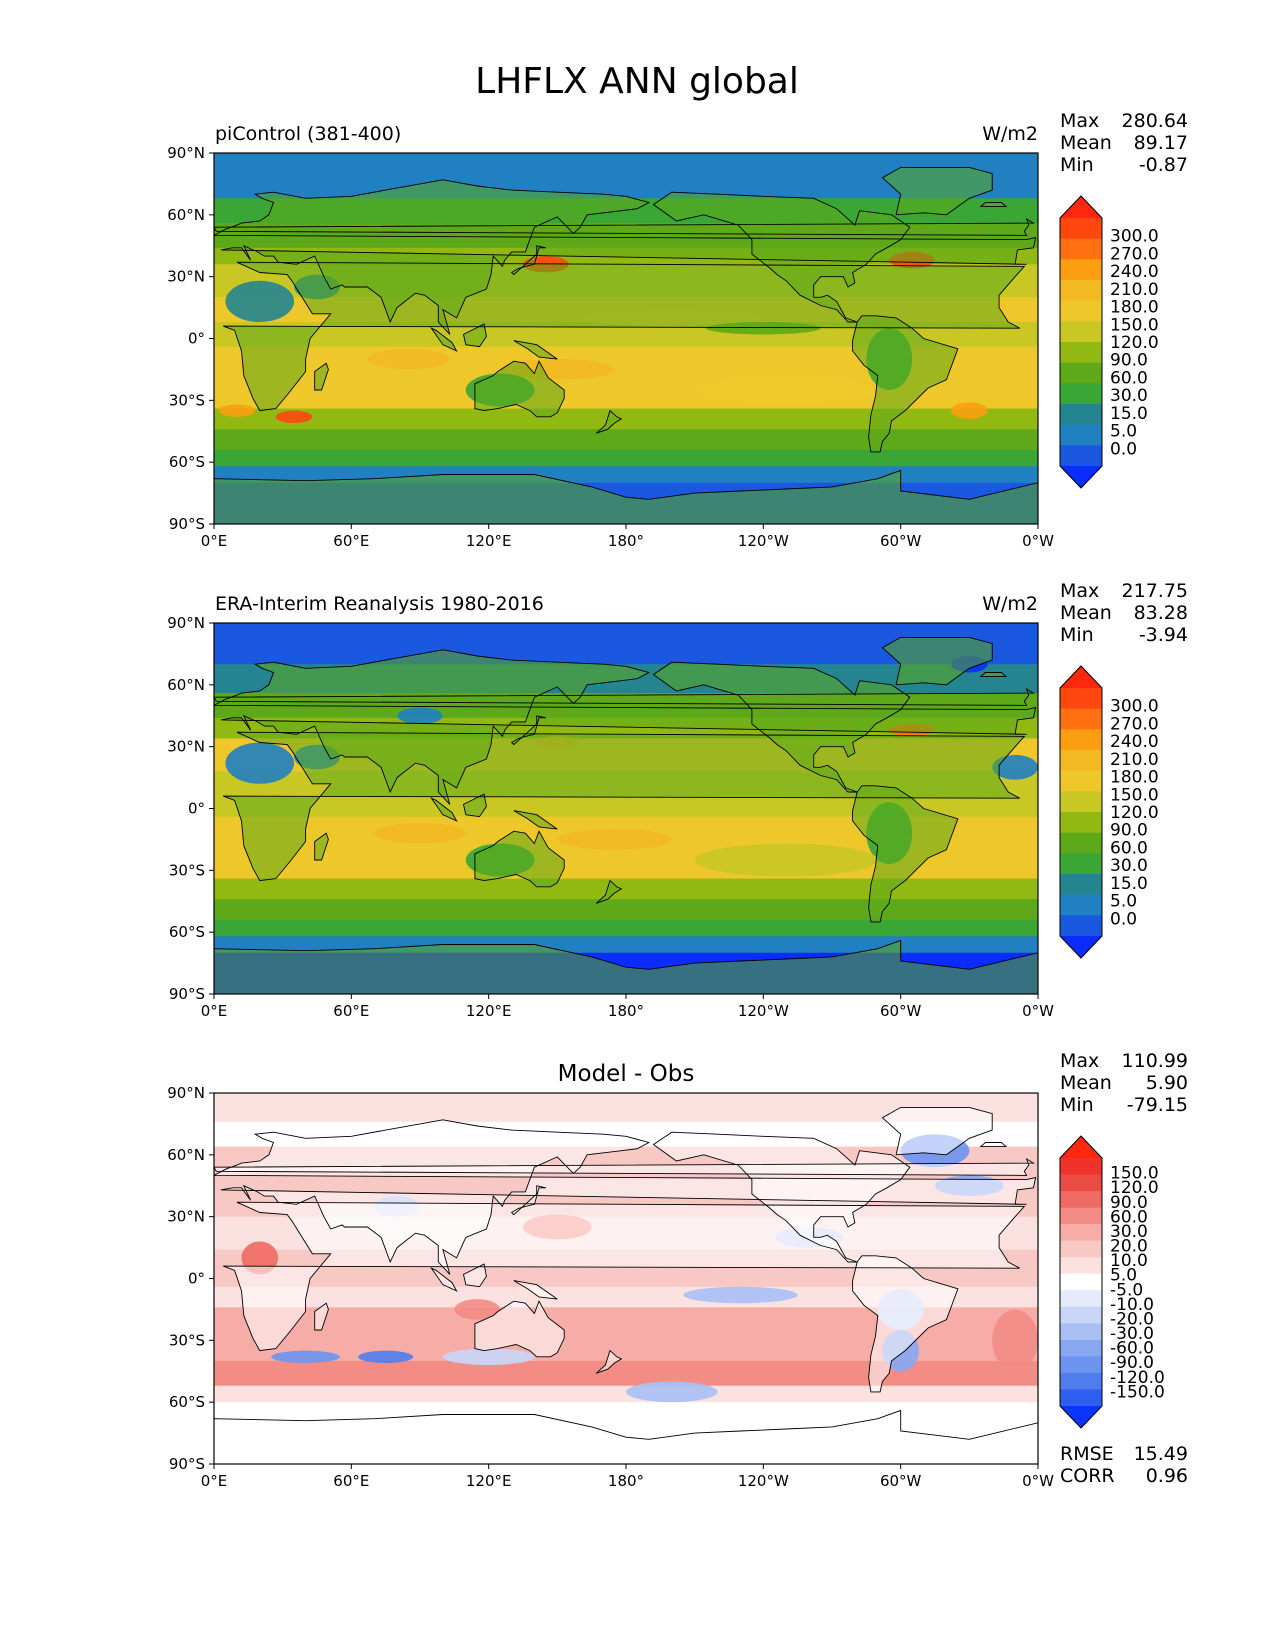 Image resolution: width=1275 pixels, height=1650 pixels. I want to click on y-tick-label: 90°N, so click(186, 623).